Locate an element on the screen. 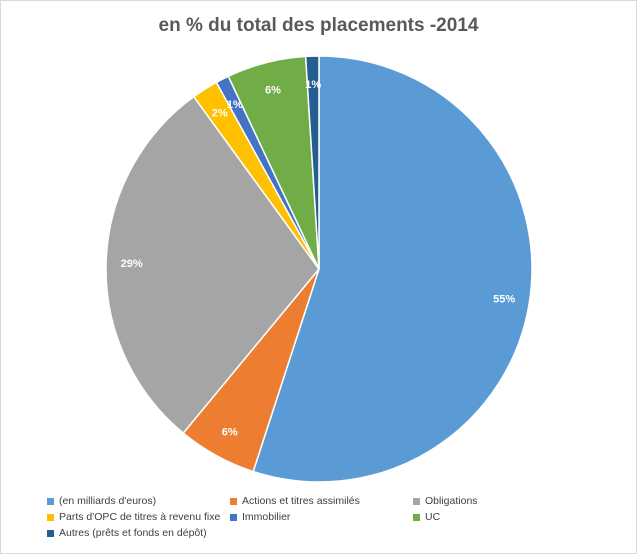 The height and width of the screenshot is (554, 637). legend-label-3: Parts d'OPC de titres à revenu fixe is located at coordinates (140, 517).